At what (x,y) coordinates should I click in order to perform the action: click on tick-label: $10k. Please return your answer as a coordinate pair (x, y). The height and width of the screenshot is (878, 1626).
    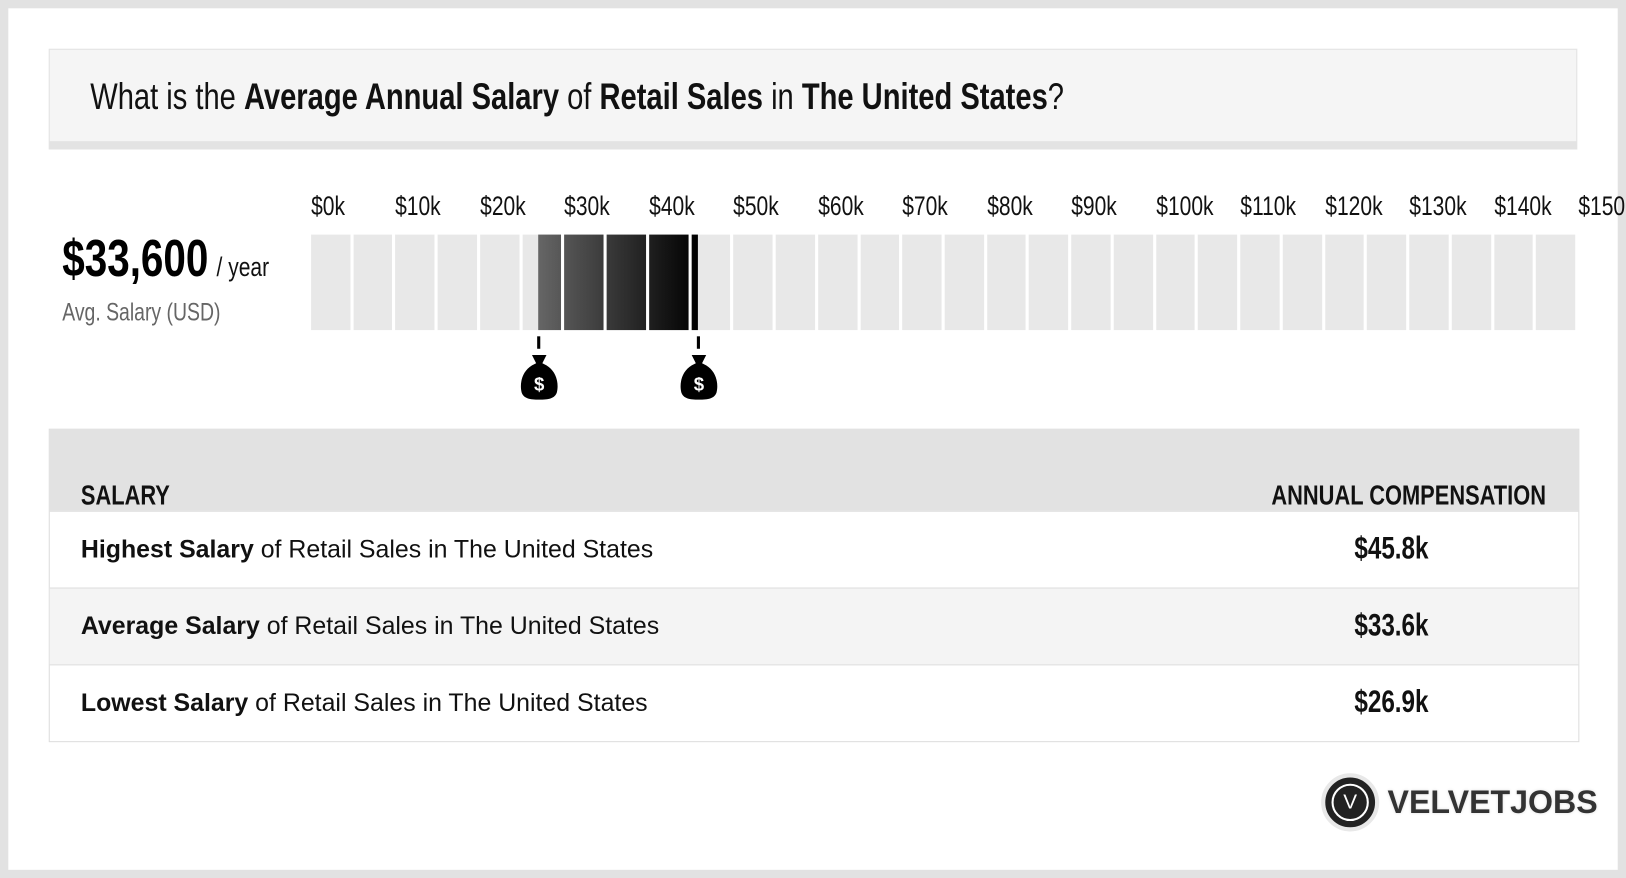
    Looking at the image, I should click on (418, 205).